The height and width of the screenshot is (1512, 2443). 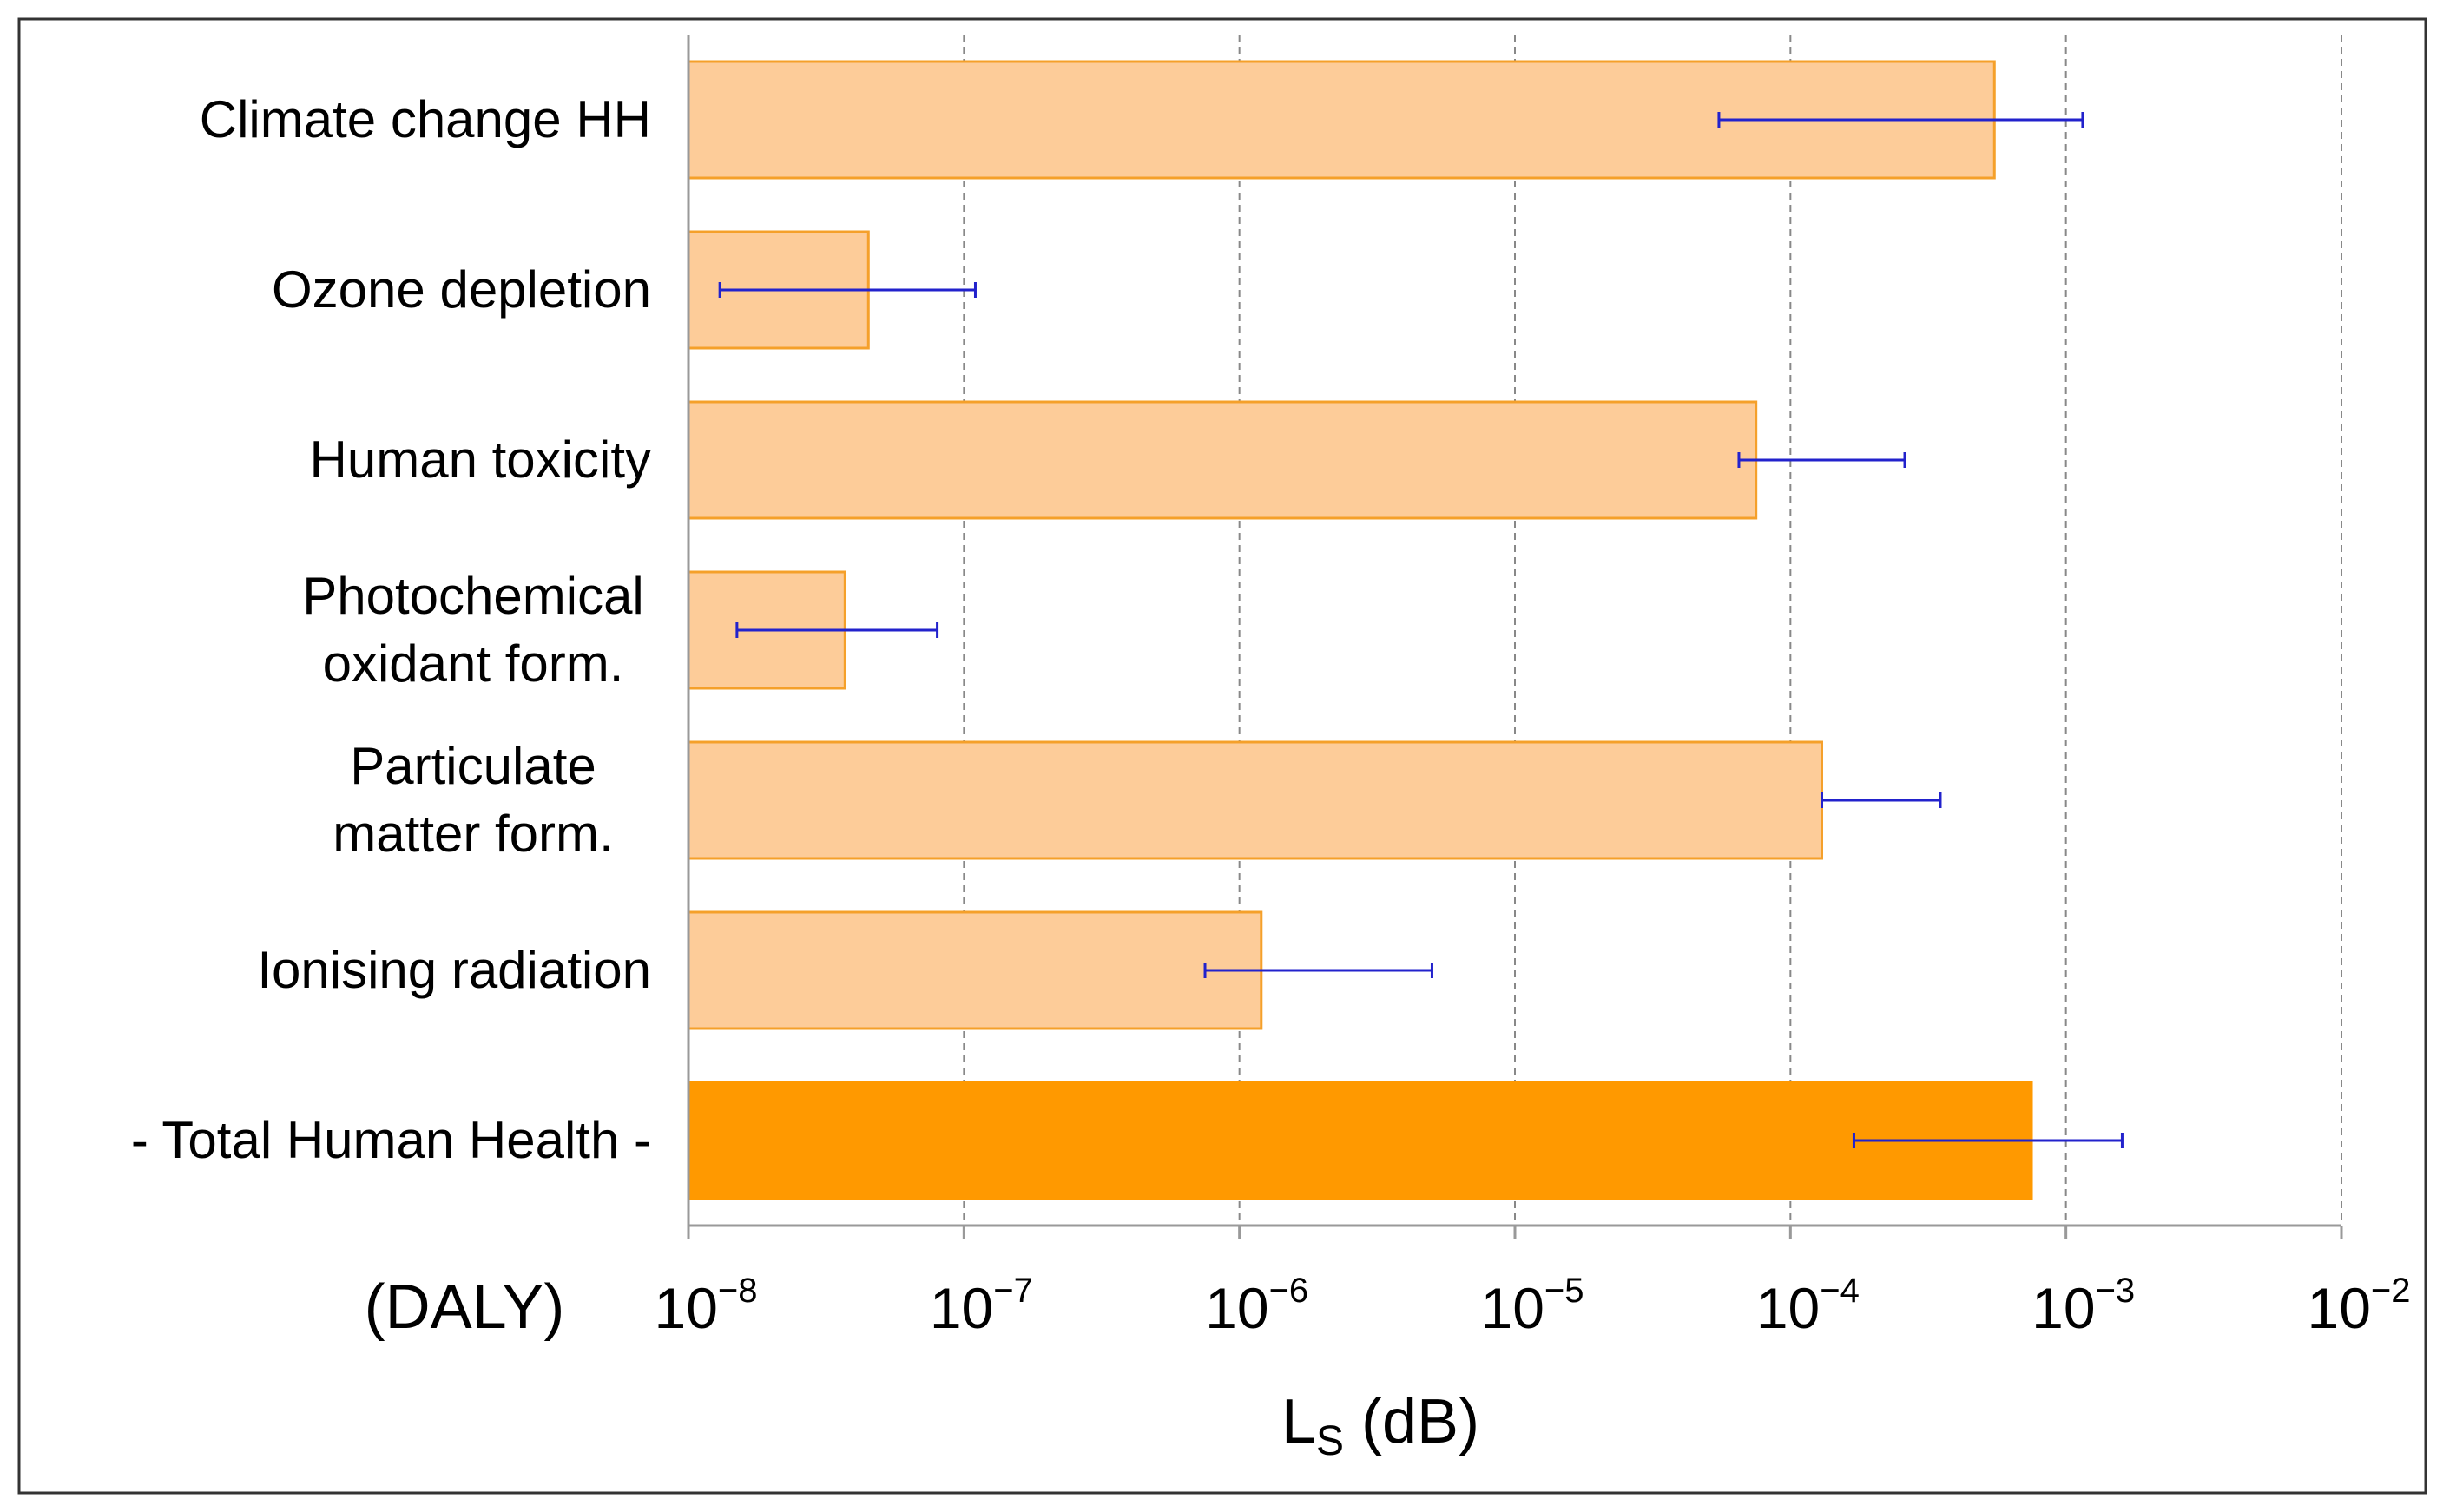 I want to click on x-tick-label: 10⁻⁶, so click(x=1256, y=1306).